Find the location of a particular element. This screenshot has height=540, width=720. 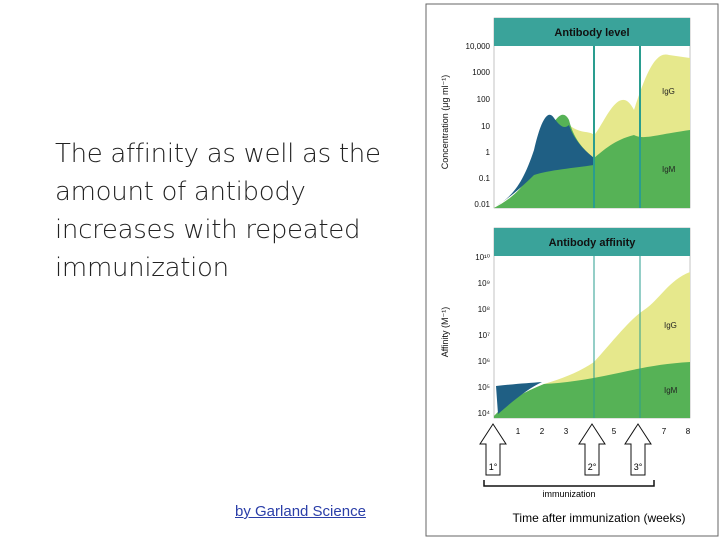

bottom-ytick: 10⁷ is located at coordinates (484, 335).